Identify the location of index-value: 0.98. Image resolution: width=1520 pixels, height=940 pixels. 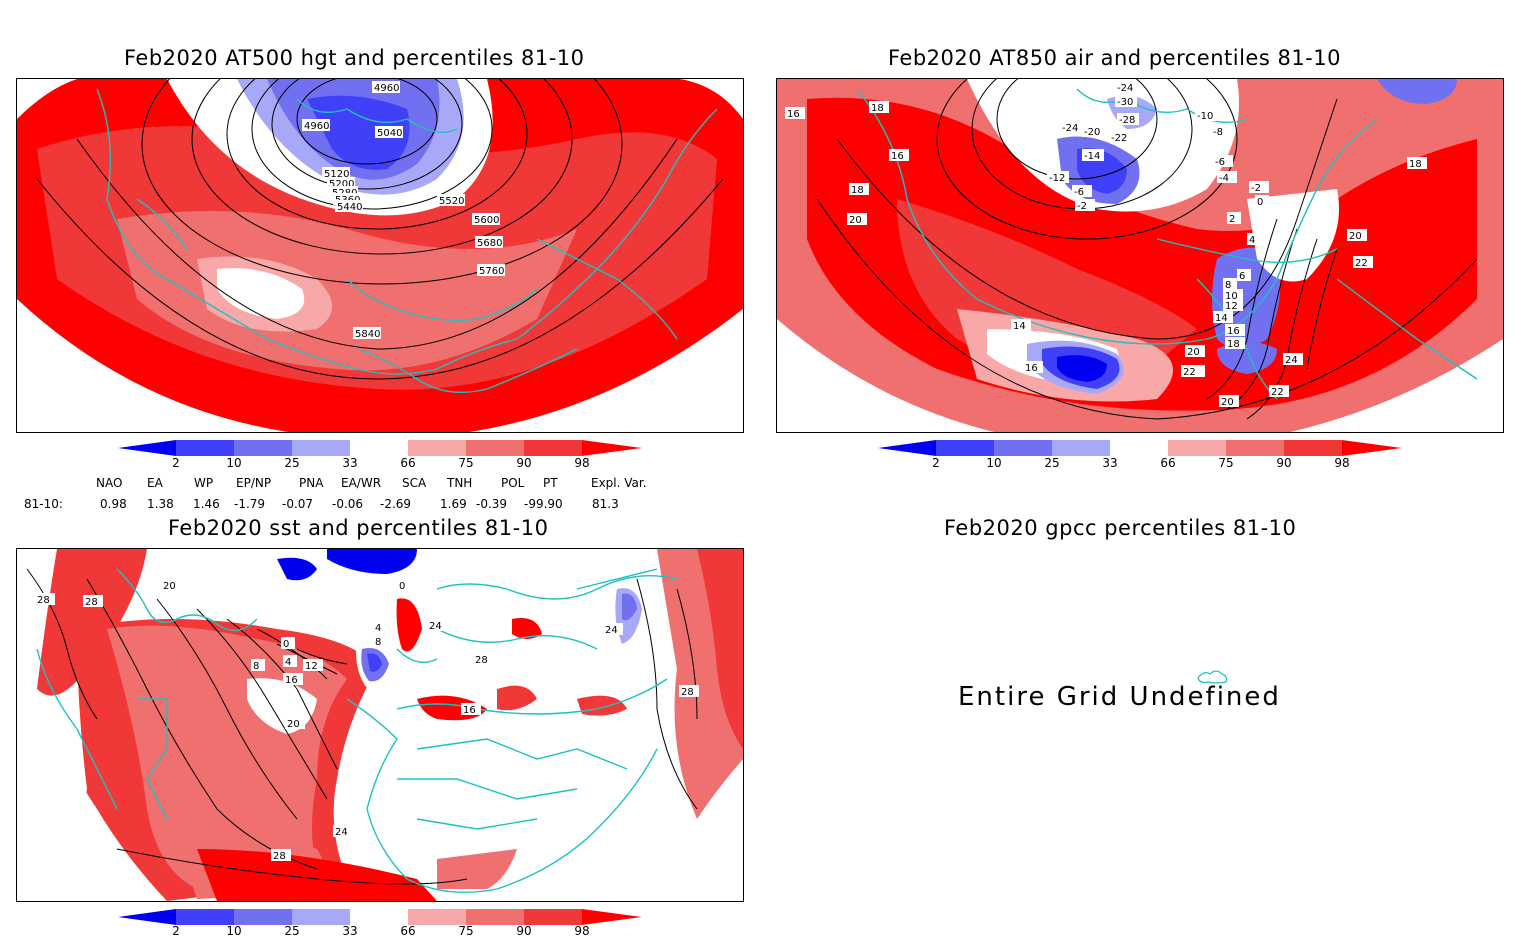
(113, 504).